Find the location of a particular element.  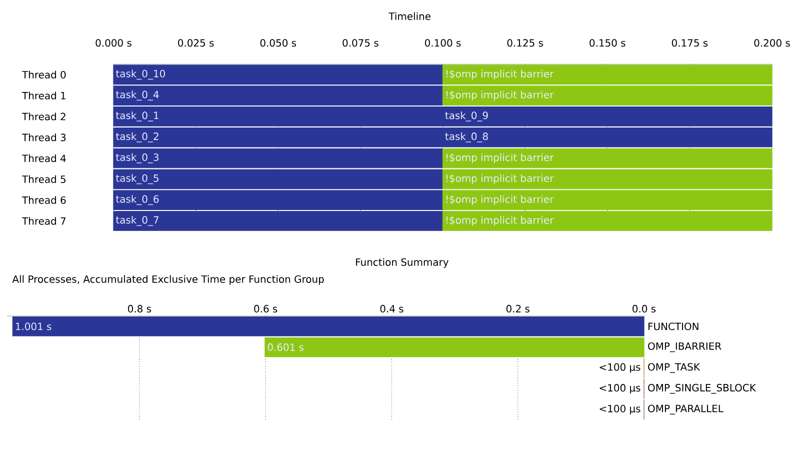

y-tick-label: Thread 7 is located at coordinates (44, 221).